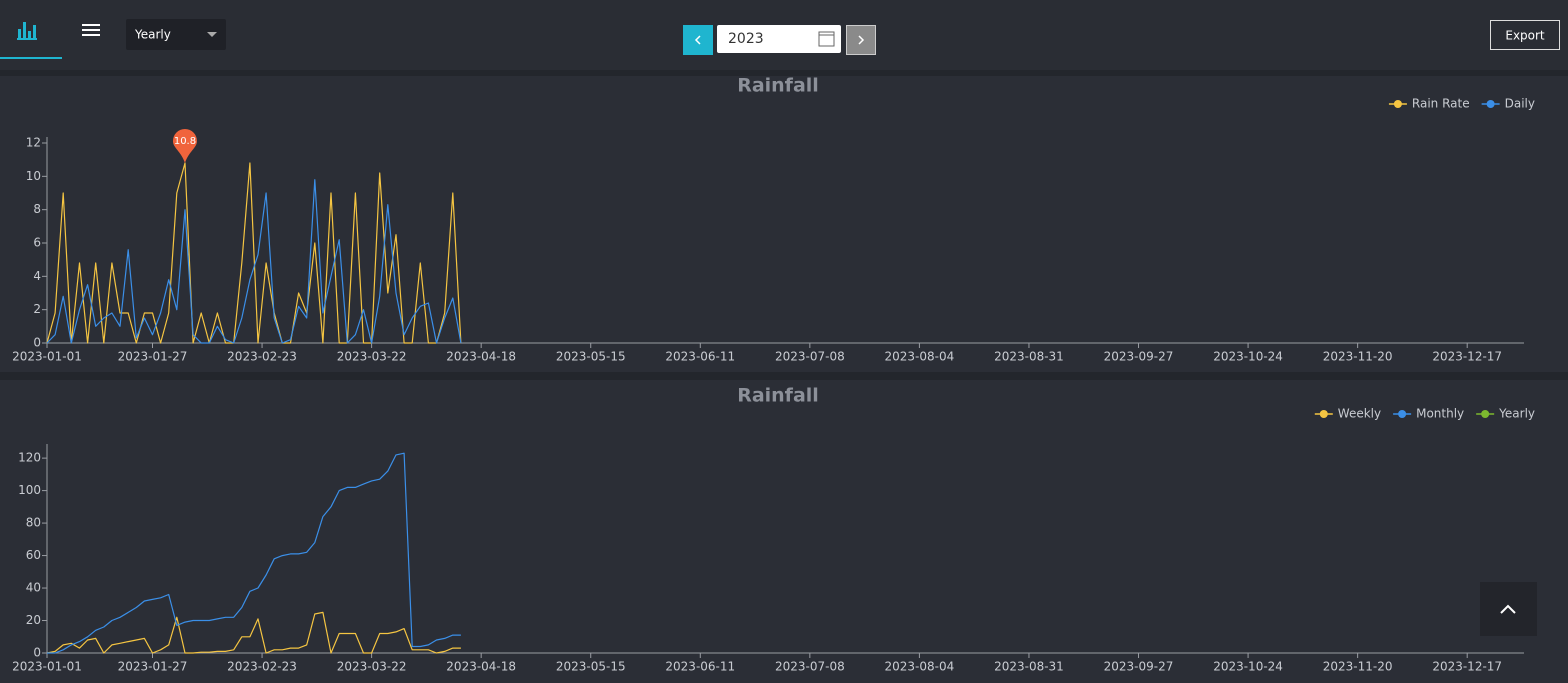  What do you see at coordinates (1508, 609) in the screenshot?
I see `scroll-top-button` at bounding box center [1508, 609].